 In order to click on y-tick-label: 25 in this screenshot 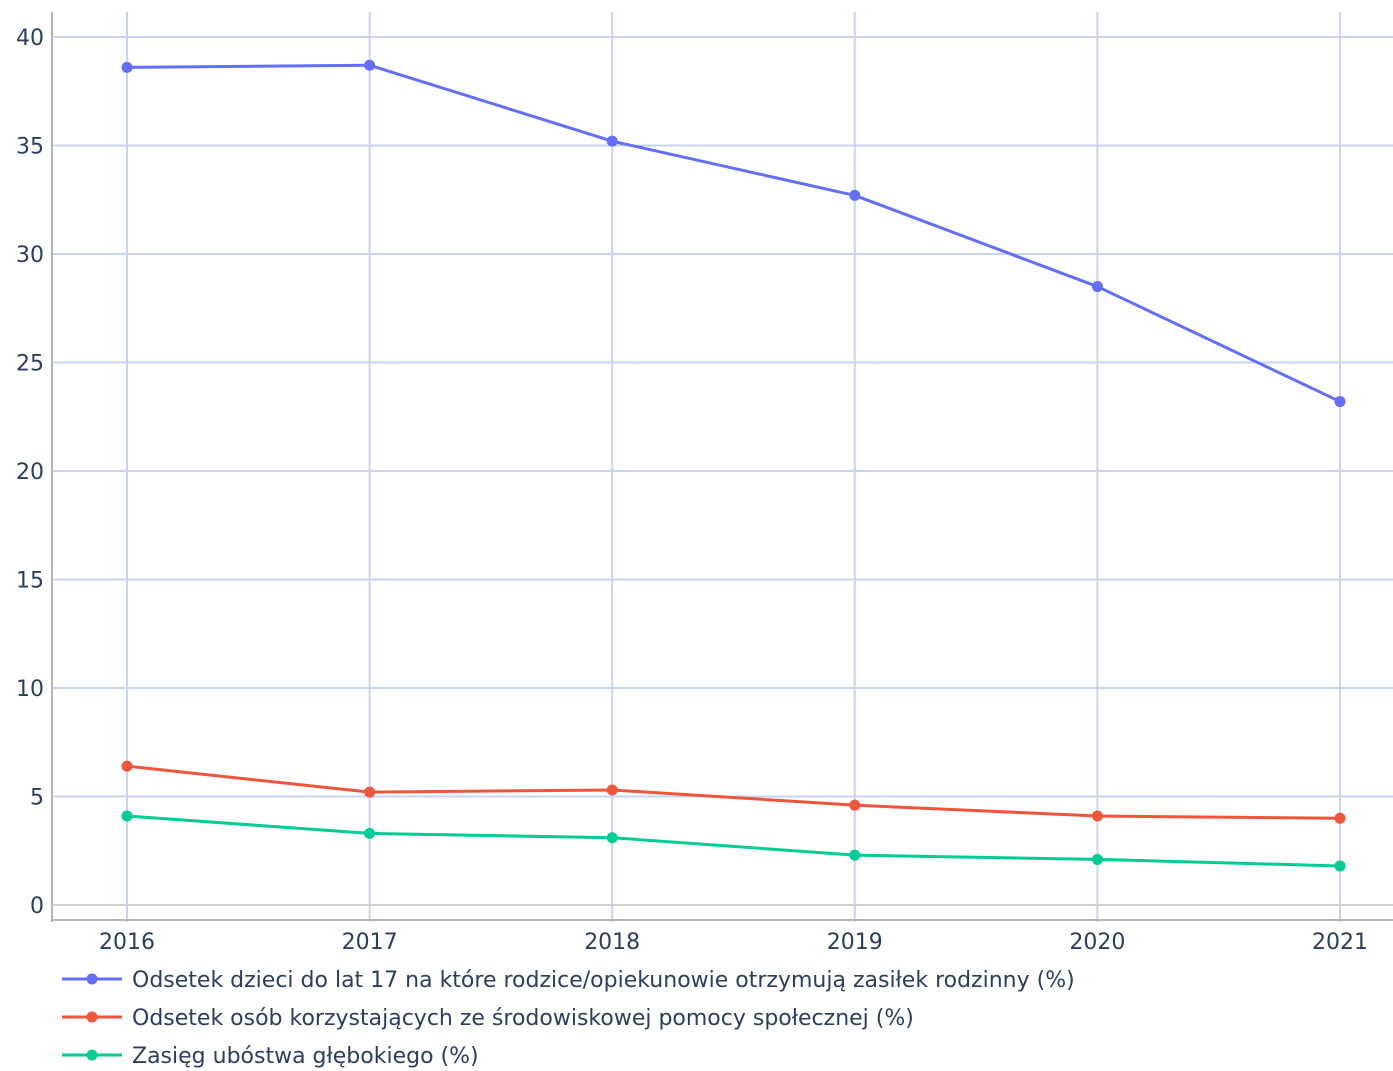, I will do `click(30, 364)`.